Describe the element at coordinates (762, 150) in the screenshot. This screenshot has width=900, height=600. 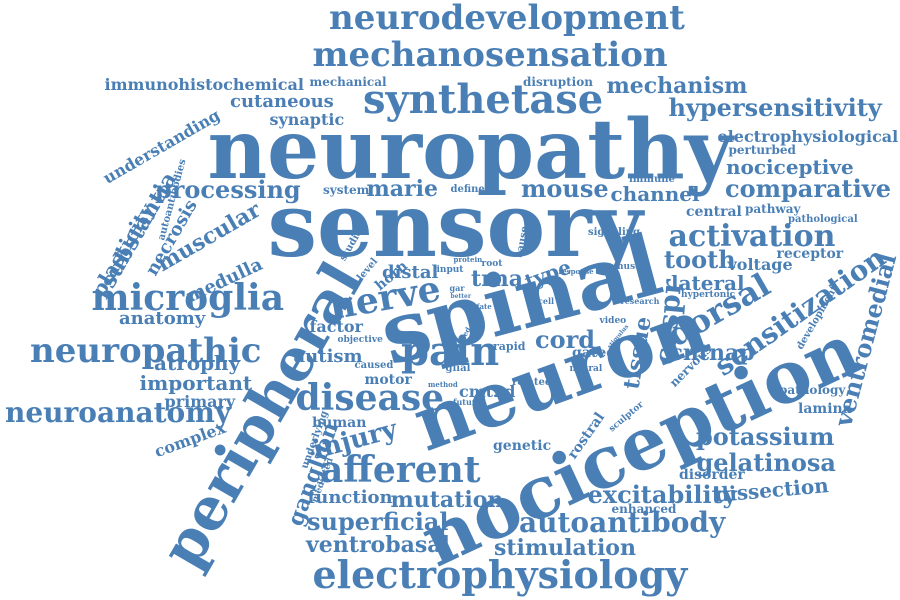
I see `word-perturbed: perturbed` at that location.